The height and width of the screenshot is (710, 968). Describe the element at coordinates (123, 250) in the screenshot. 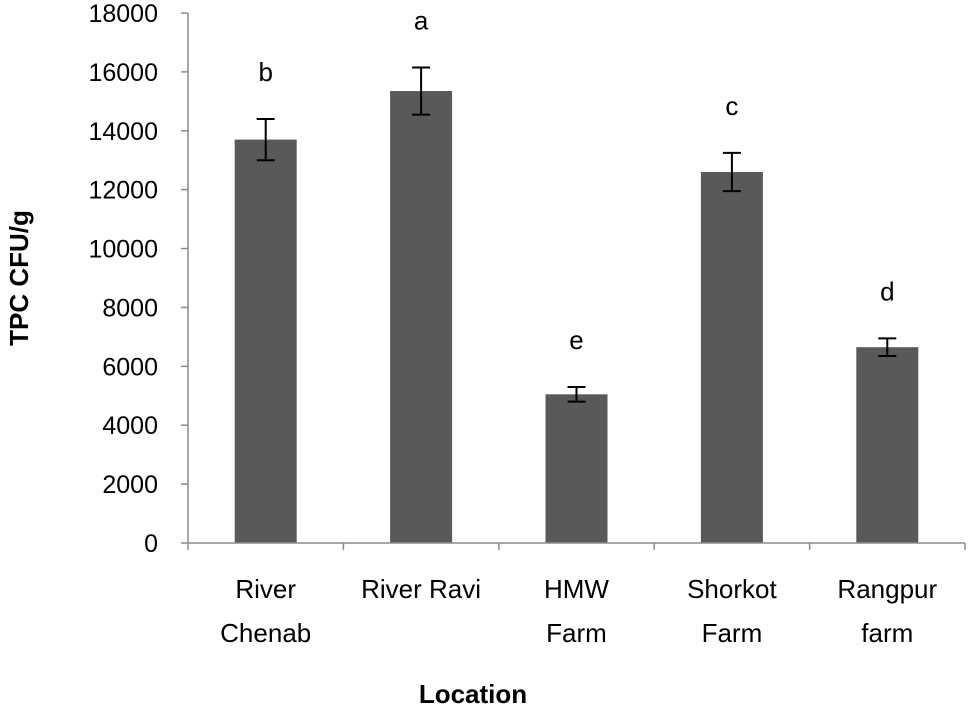

I see `y-tick-label: 10000` at that location.